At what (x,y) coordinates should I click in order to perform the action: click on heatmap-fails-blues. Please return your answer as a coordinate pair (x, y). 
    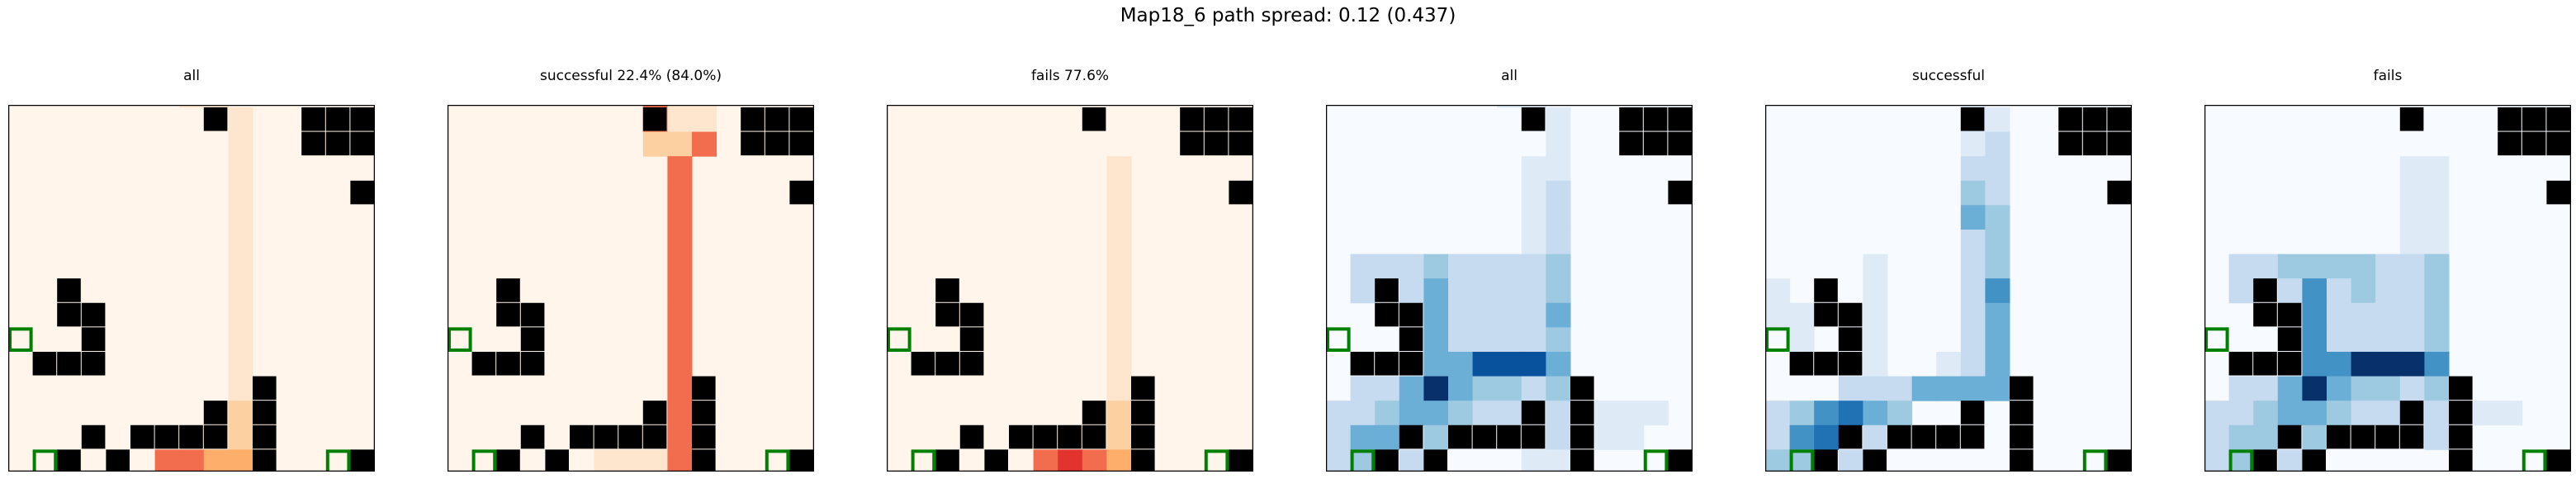
    Looking at the image, I should click on (2387, 288).